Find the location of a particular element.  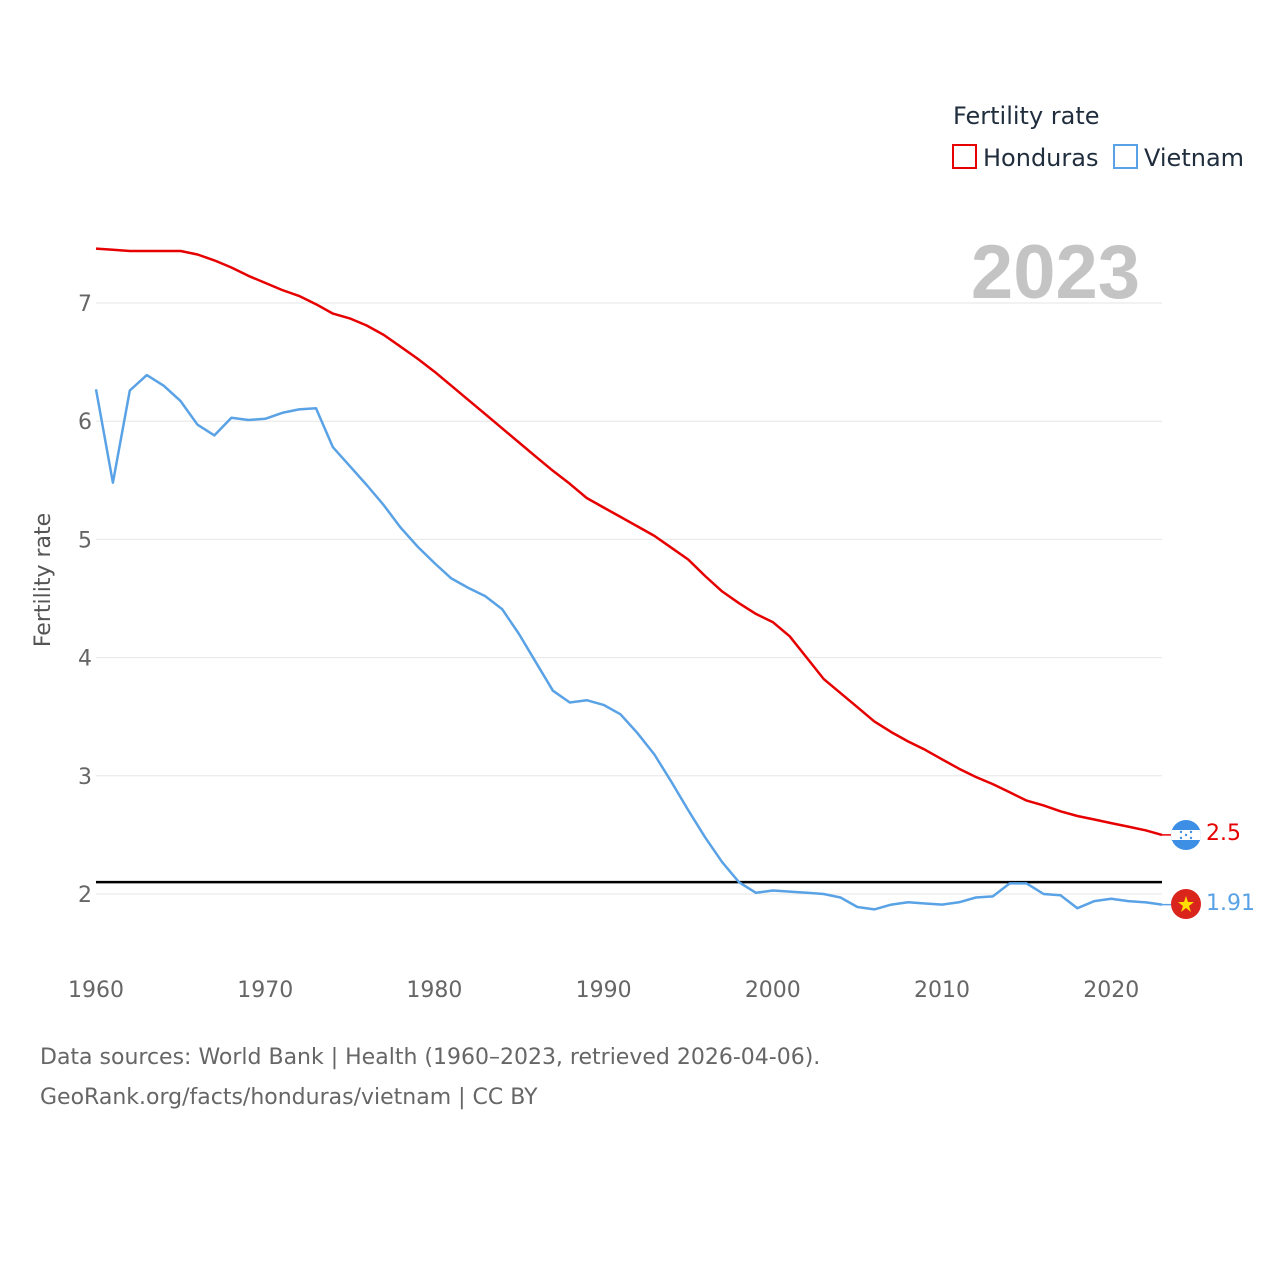

x-tick-label: 1960 is located at coordinates (96, 990).